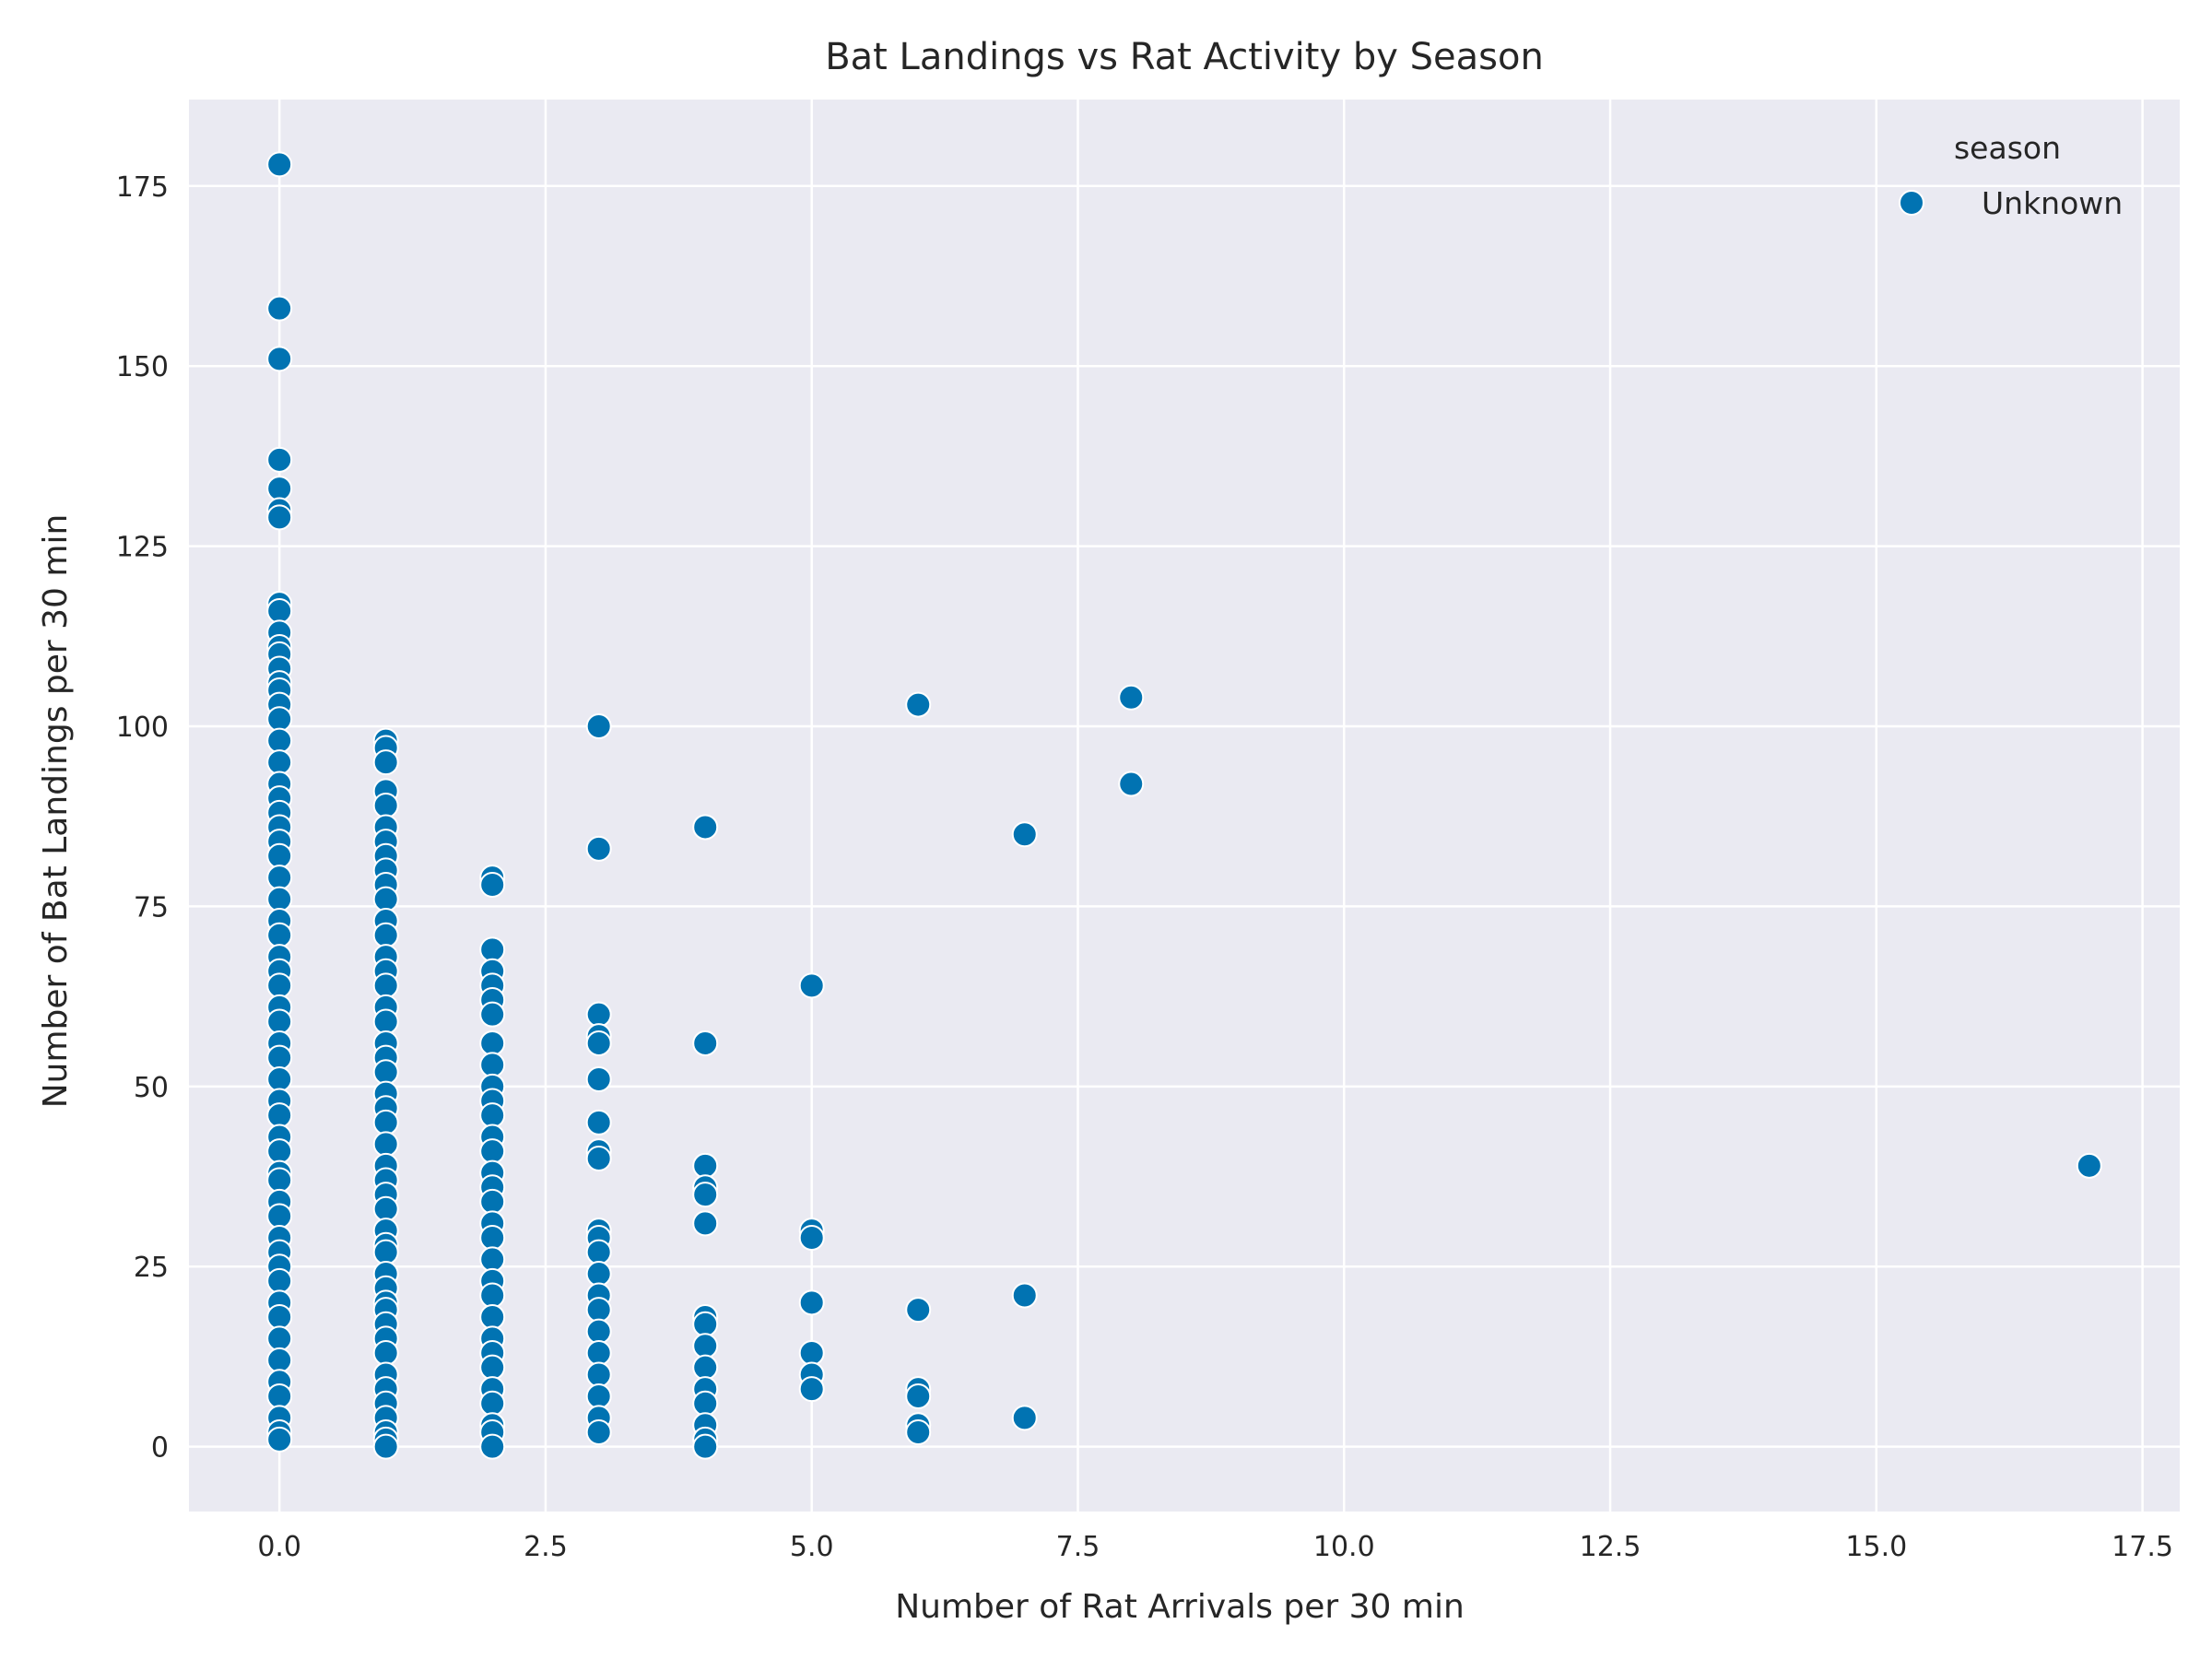  I want to click on y-axis-label: Number of Bat Landings per 30 min, so click(56, 811).